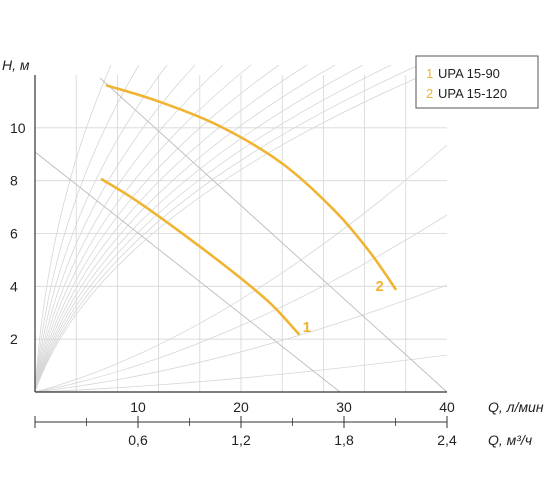 This screenshot has height=504, width=560. Describe the element at coordinates (18, 128) in the screenshot. I see `y-tick-label: 10` at that location.